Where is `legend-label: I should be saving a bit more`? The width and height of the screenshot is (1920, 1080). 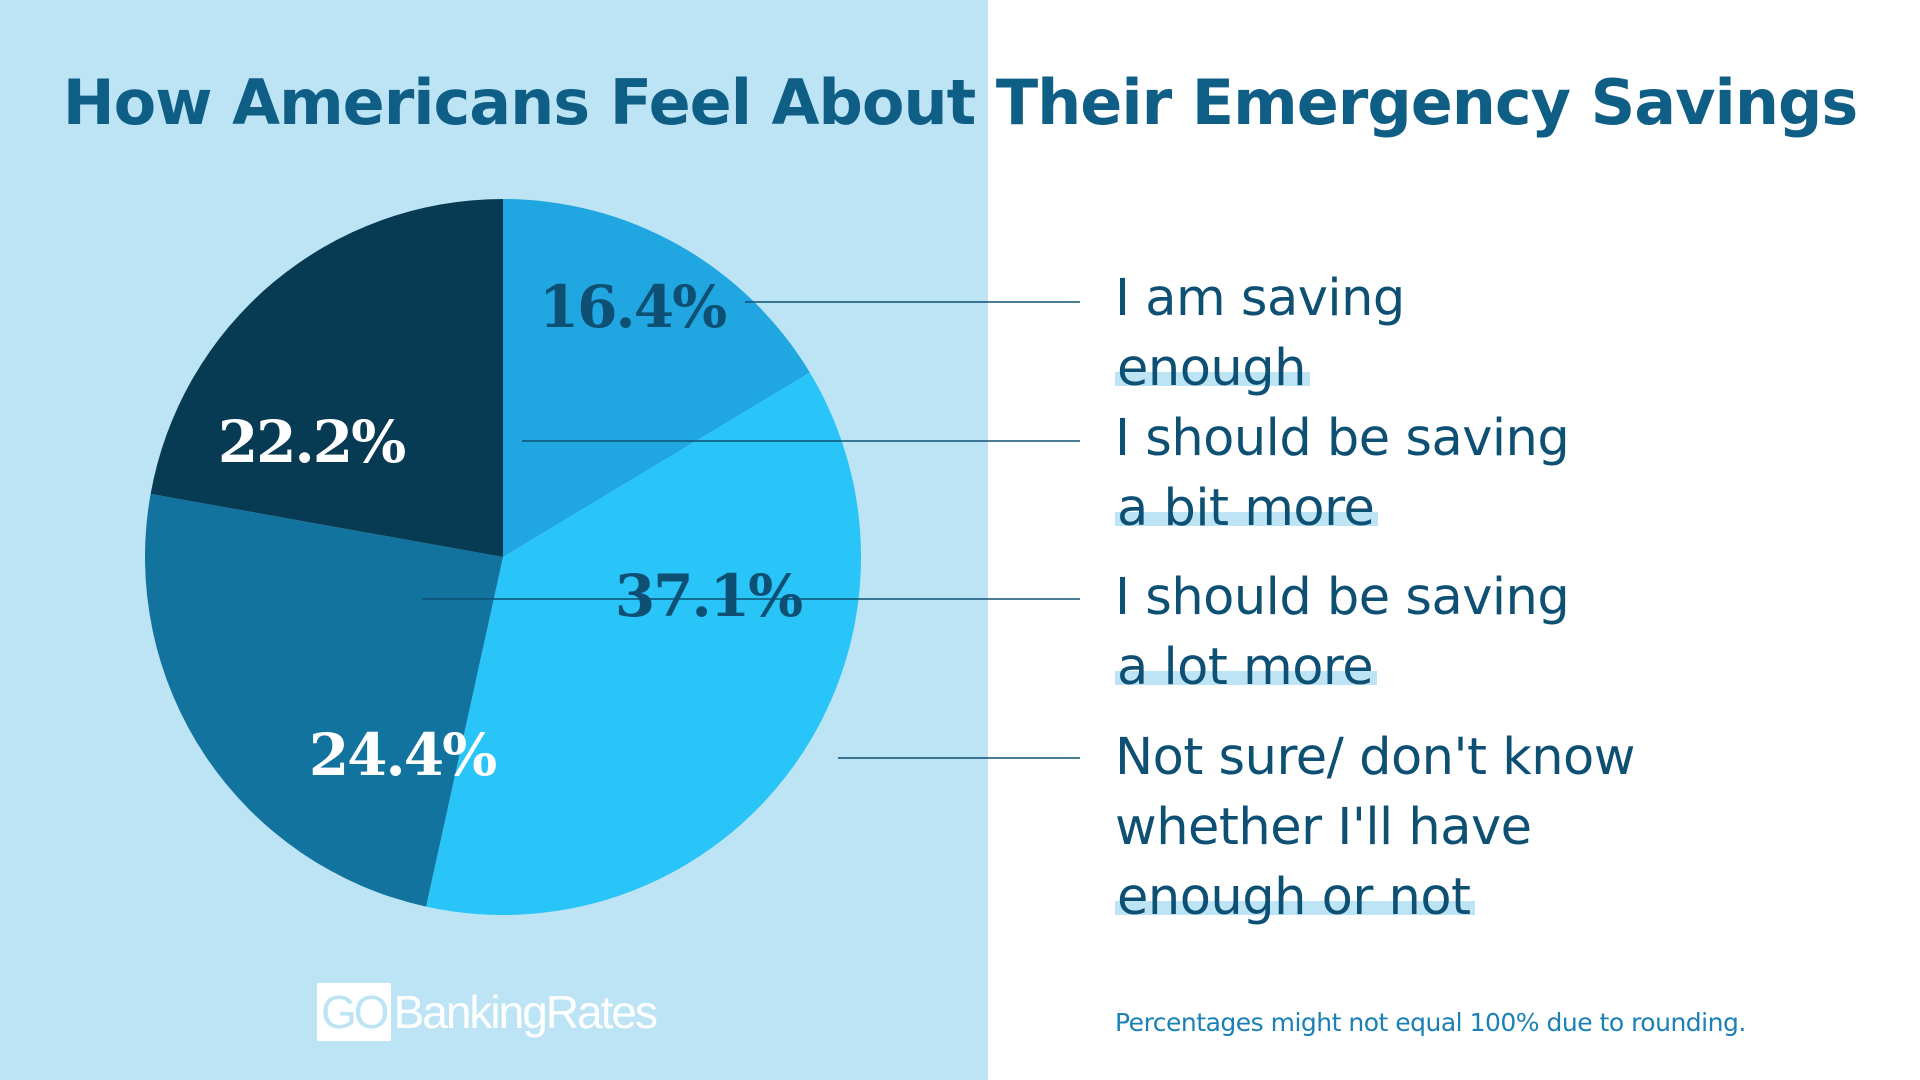
legend-label: I should be saving a bit more is located at coordinates (1475, 474).